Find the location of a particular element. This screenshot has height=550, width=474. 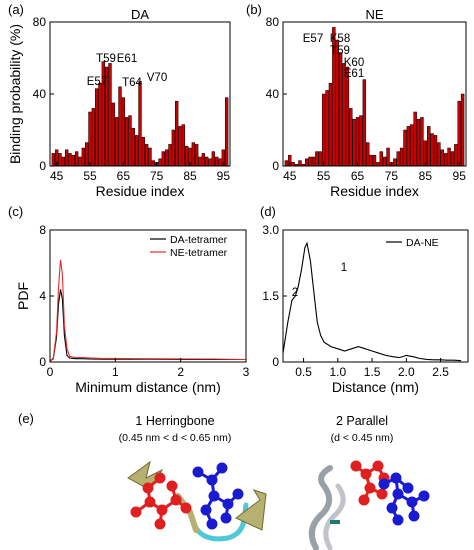

loop-ribbon is located at coordinates (187, 513).